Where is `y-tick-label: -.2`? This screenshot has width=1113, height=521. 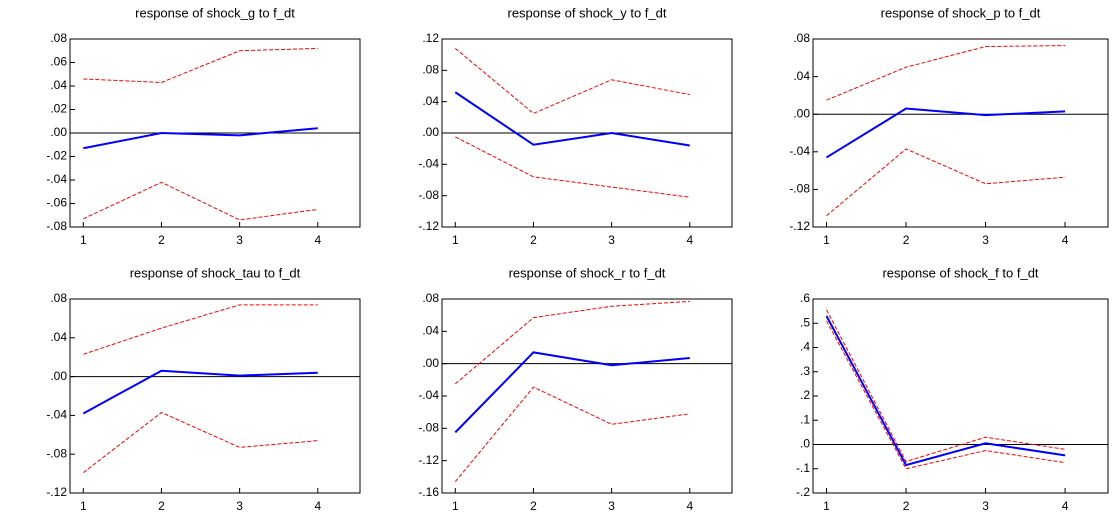
y-tick-label: -.2 is located at coordinates (803, 492).